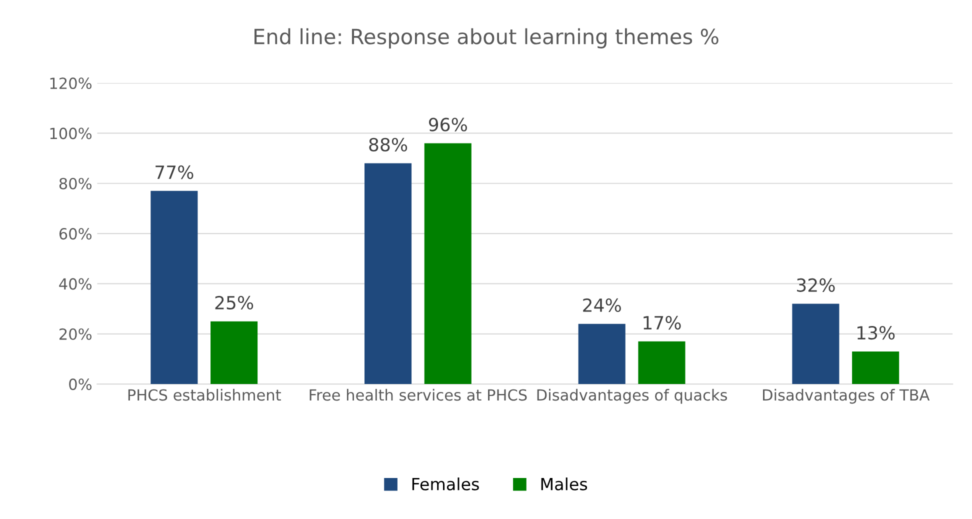 This screenshot has height=519, width=972. What do you see at coordinates (447, 125) in the screenshot?
I see `data-label: 96%` at bounding box center [447, 125].